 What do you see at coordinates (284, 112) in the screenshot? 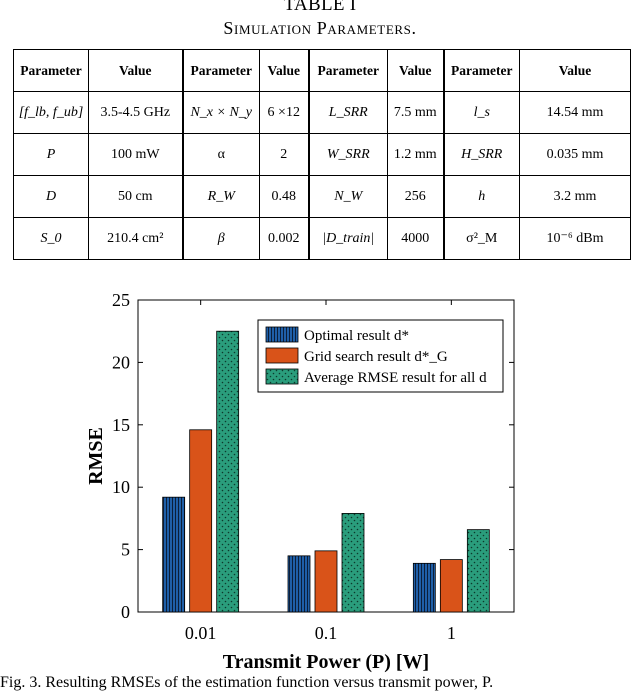
I see `value-cell: 6 ×12` at bounding box center [284, 112].